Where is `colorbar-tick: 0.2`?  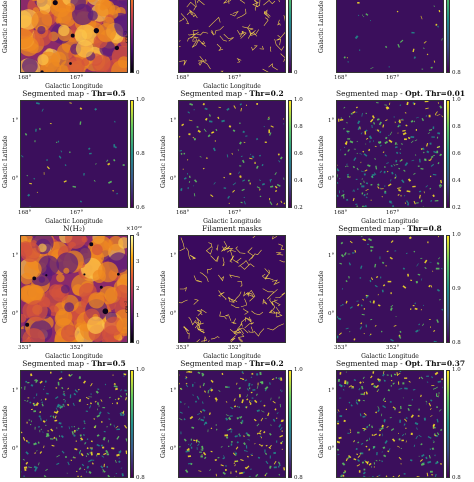
colorbar-tick: 0.2 is located at coordinates (298, 208).